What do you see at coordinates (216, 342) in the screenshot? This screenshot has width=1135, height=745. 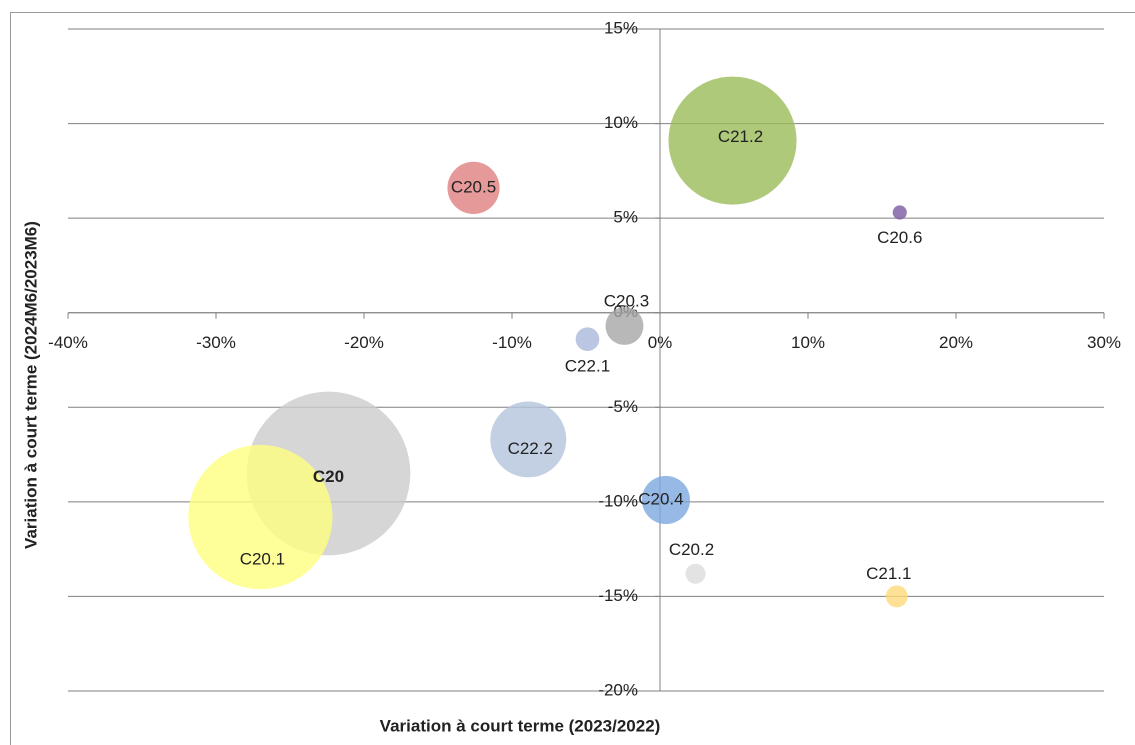 I see `x-tick-label: -30%` at bounding box center [216, 342].